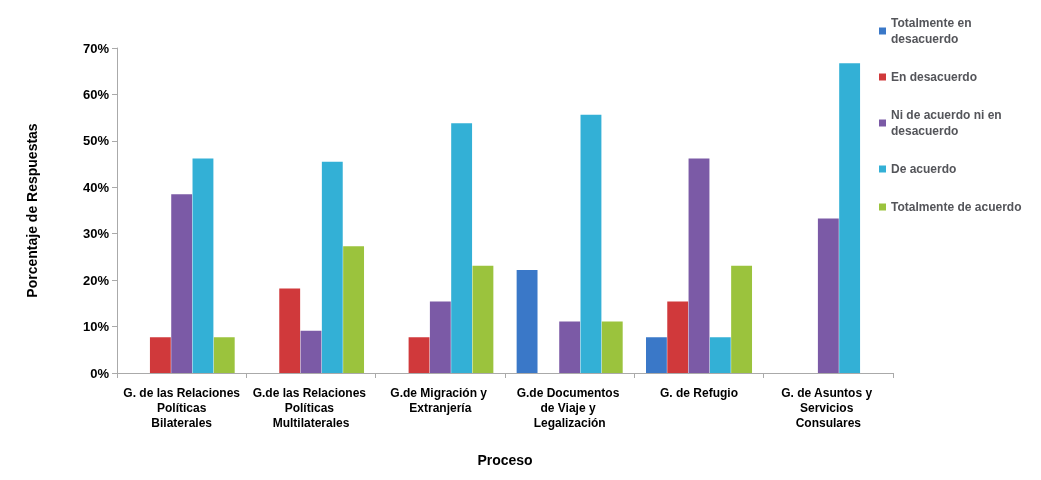 The image size is (1041, 480). What do you see at coordinates (100, 373) in the screenshot?
I see `y-tick-label: 0%` at bounding box center [100, 373].